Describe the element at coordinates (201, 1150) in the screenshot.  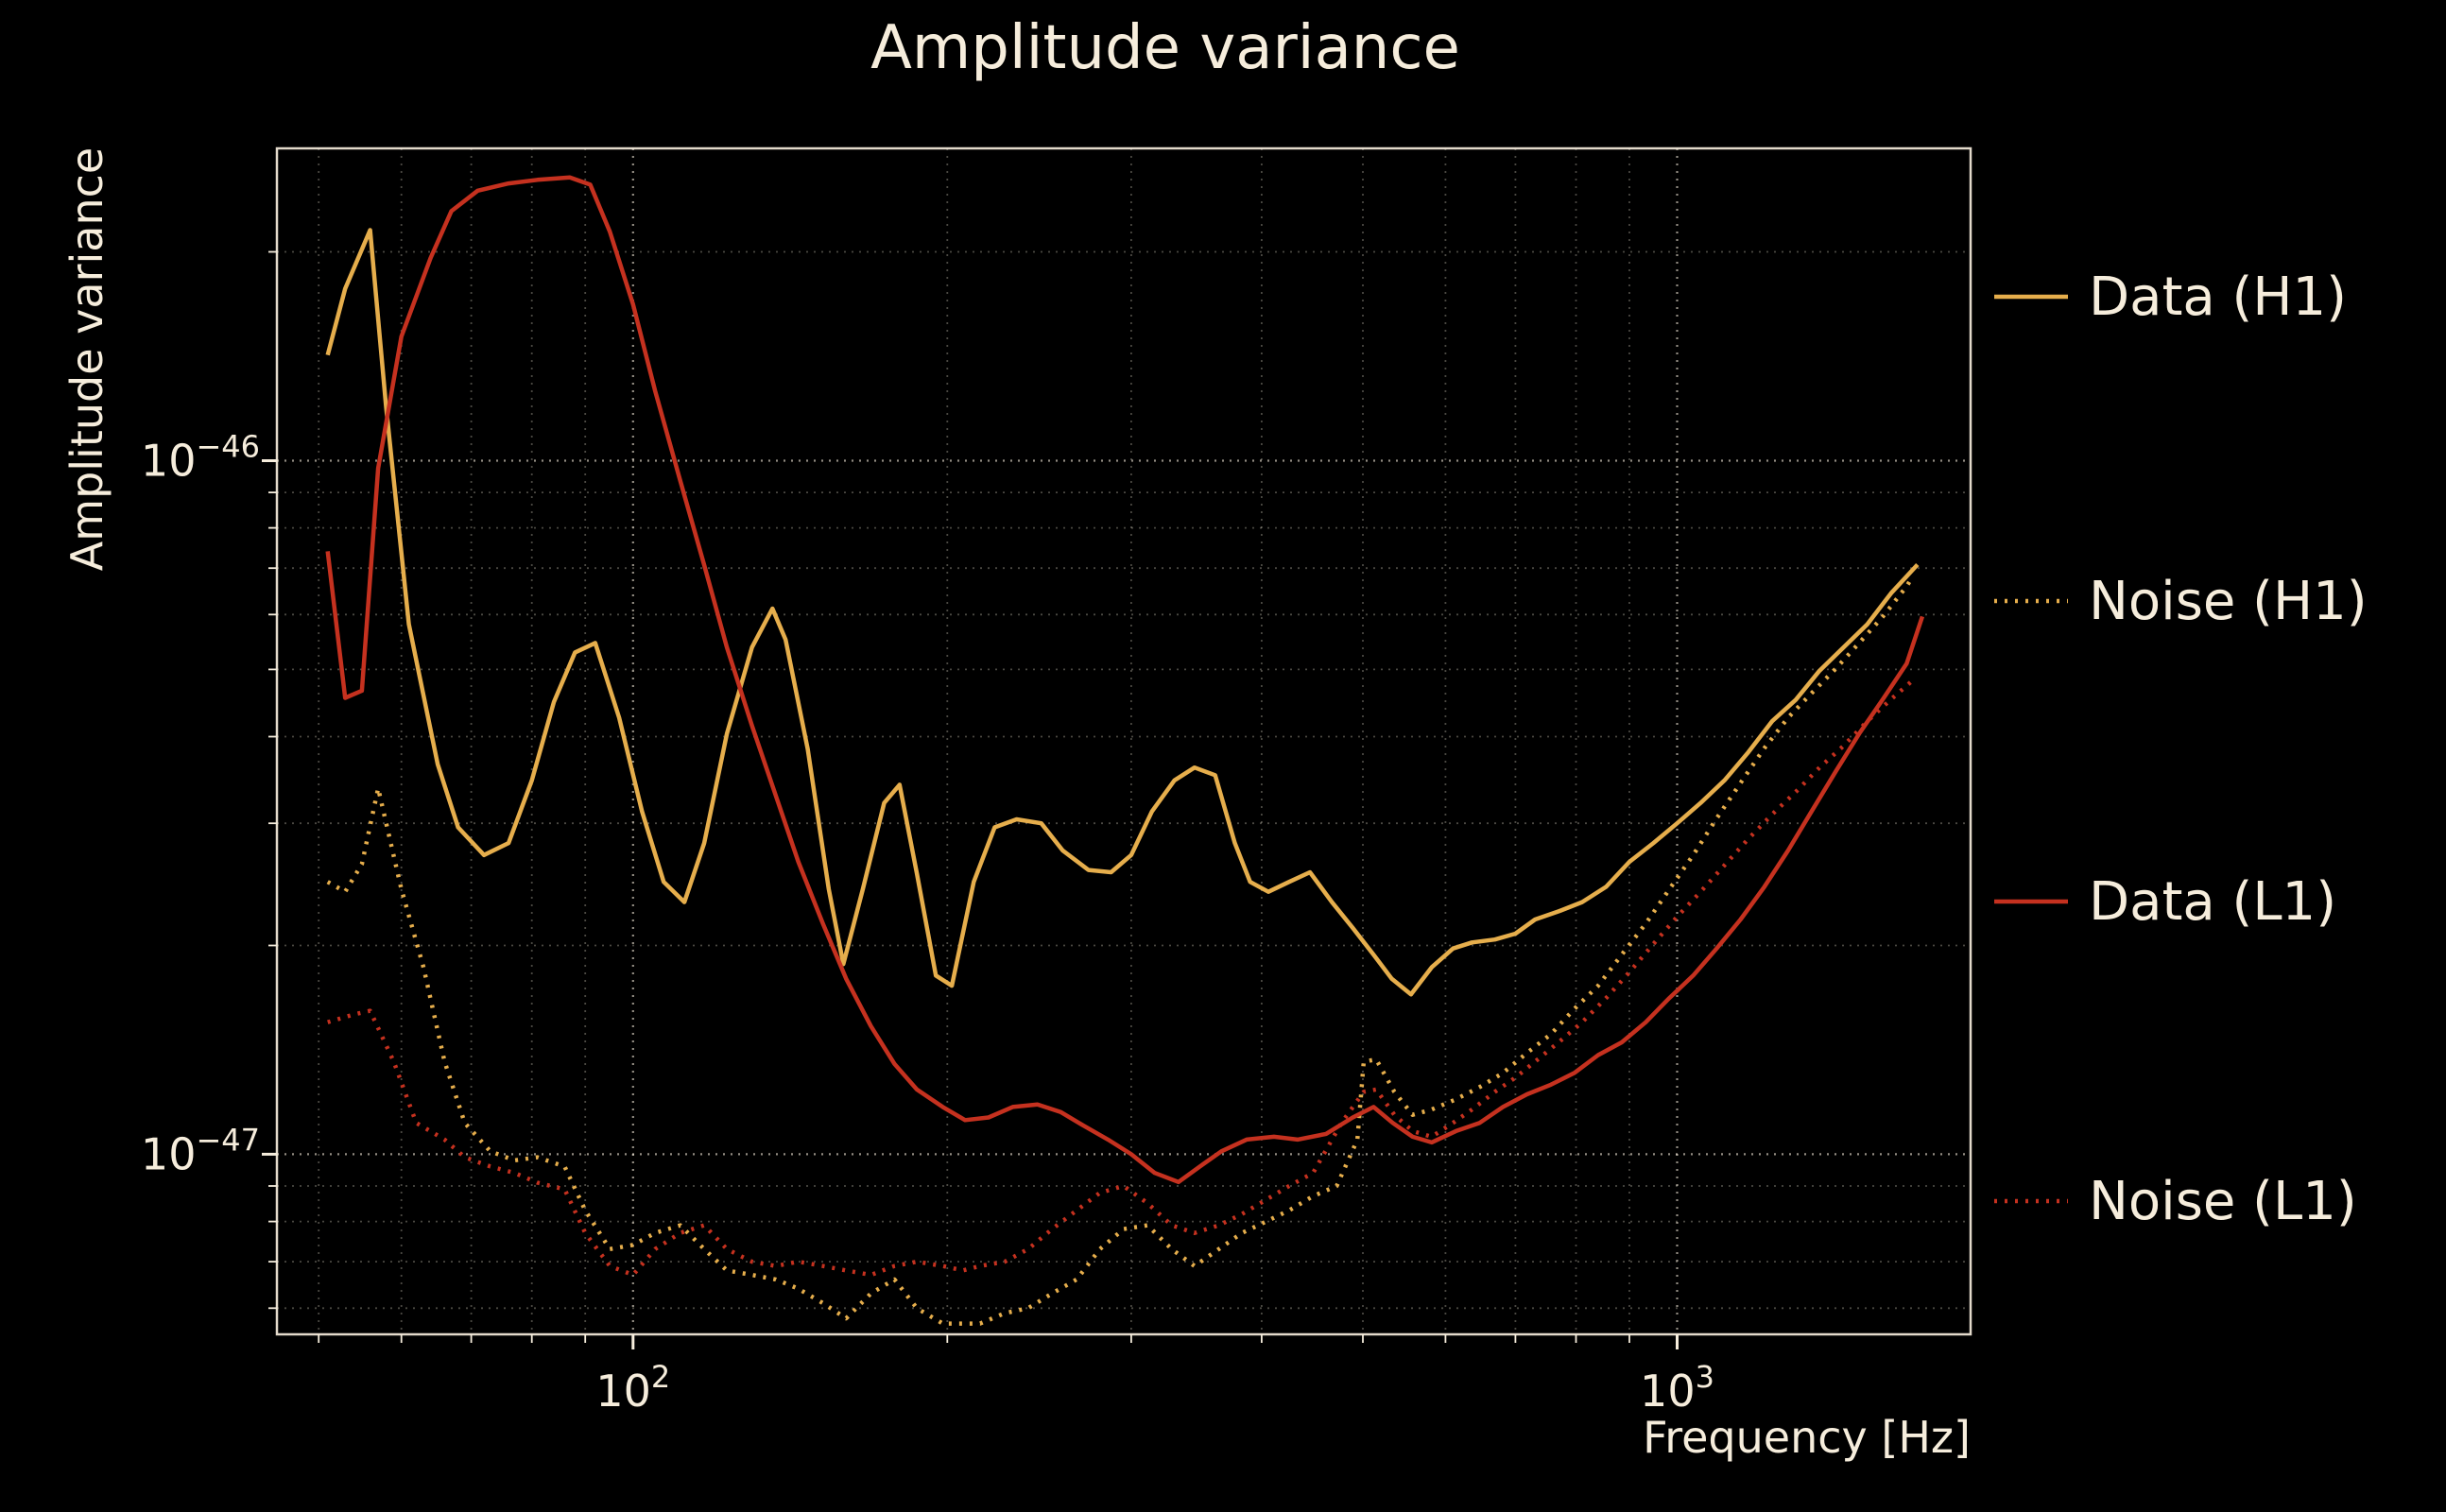
I see `y-tick-label: 10−47` at that location.